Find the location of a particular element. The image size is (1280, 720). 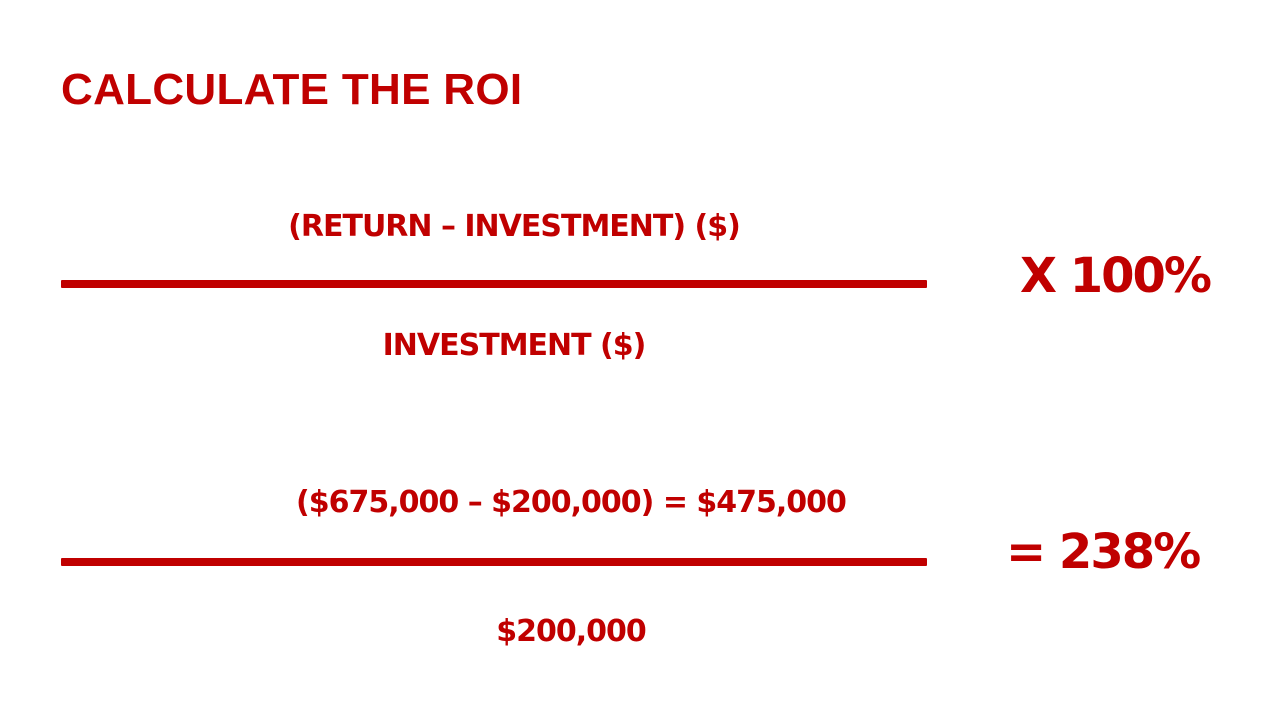

formula-numerator: (RETURN – INVESTMENT) ($) is located at coordinates (514, 226).